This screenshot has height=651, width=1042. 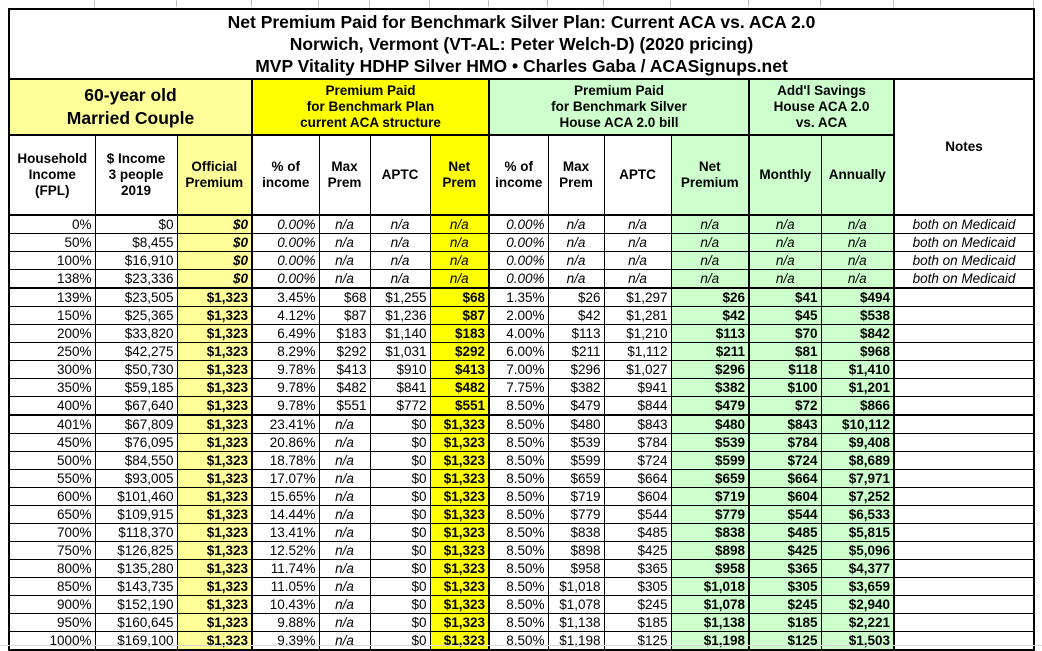 I want to click on cell-aca-pct-income: 9.78%, so click(x=285, y=406).